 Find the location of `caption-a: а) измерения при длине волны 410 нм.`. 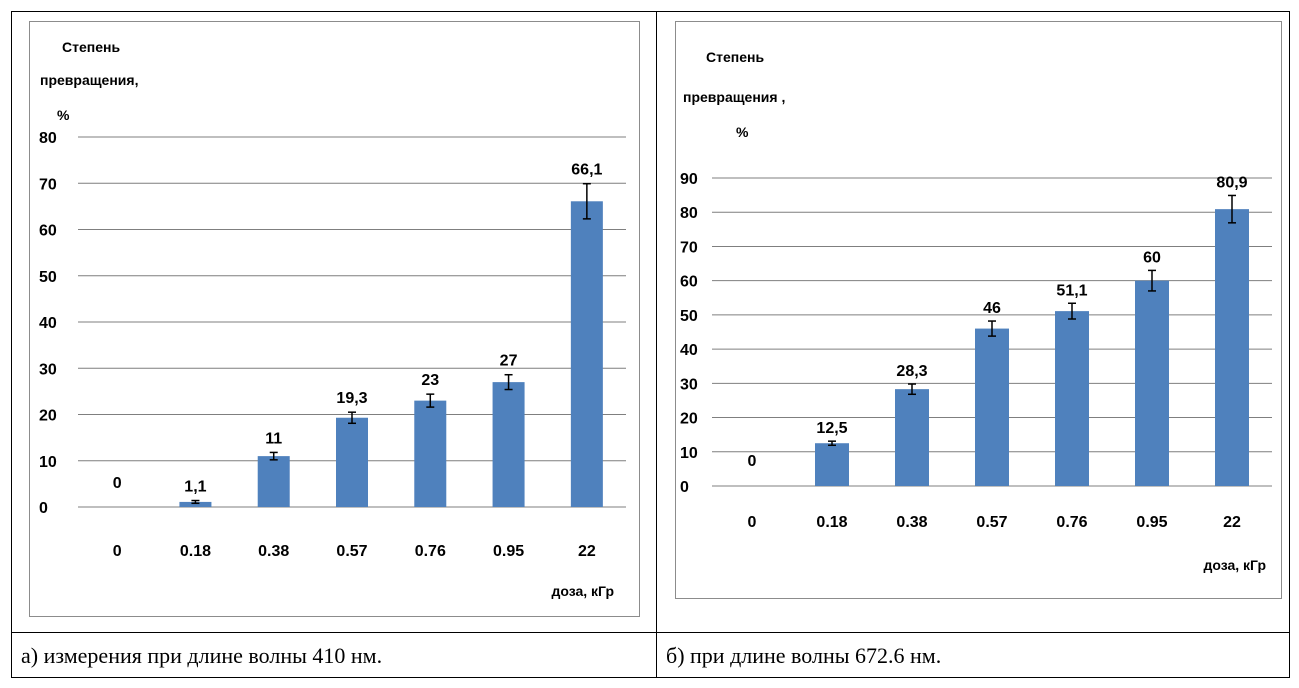

caption-a: а) измерения при длине волны 410 нм. is located at coordinates (202, 655).